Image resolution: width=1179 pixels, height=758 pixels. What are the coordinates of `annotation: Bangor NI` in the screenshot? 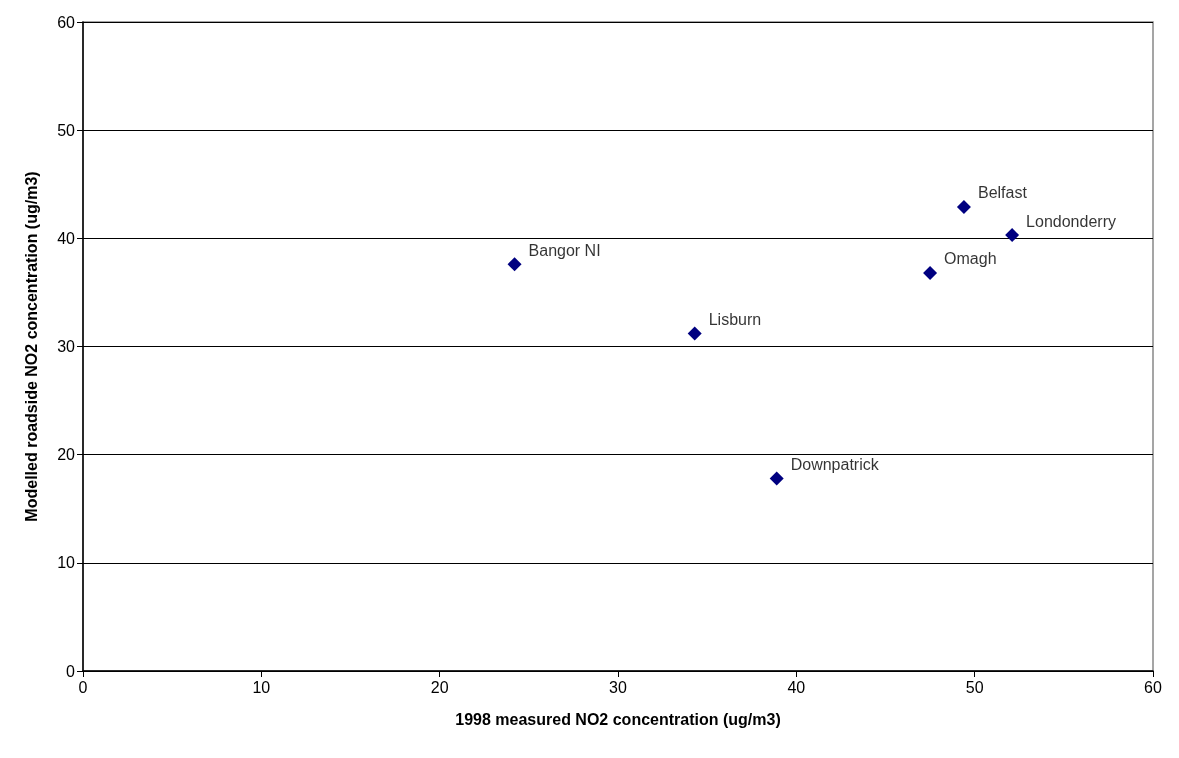 It's located at (564, 250).